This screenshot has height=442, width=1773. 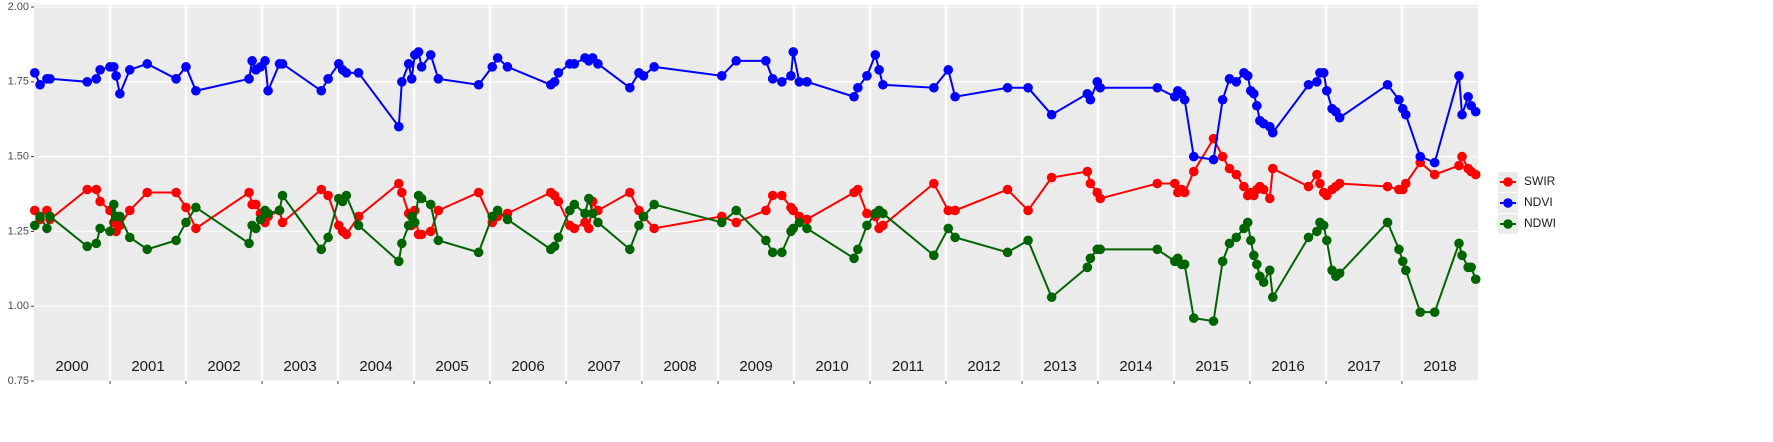 I want to click on year-label: 2008, so click(x=679, y=366).